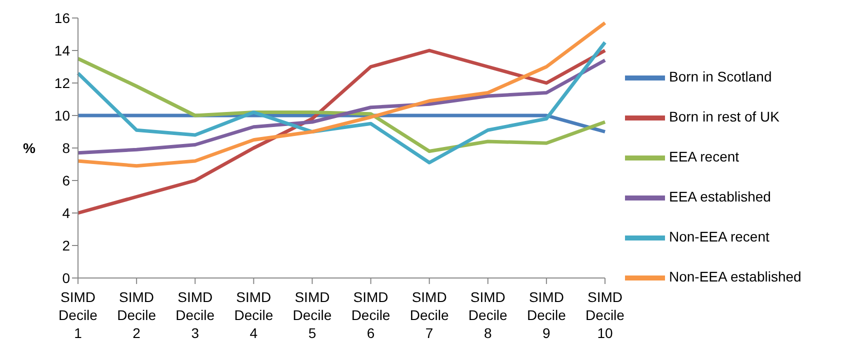 The image size is (843, 355). I want to click on y-tick-label: 0, so click(66, 278).